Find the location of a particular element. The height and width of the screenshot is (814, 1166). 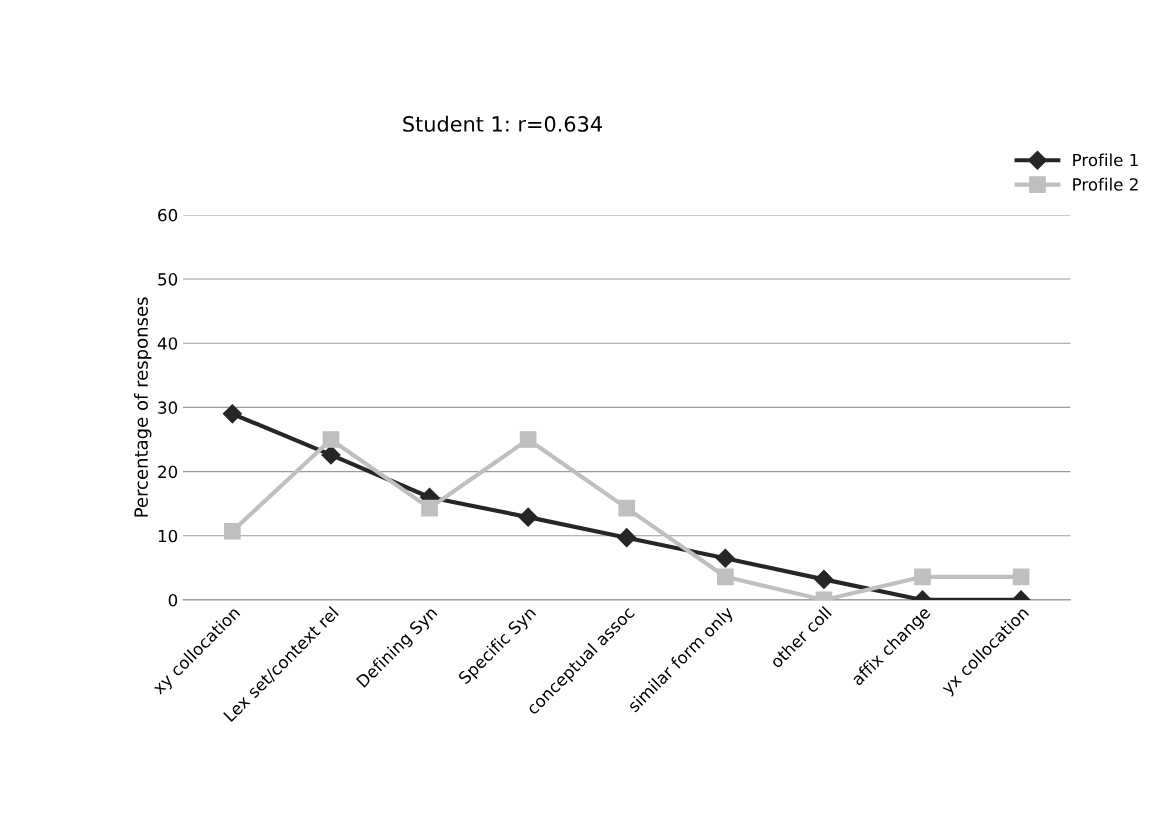

y-tick-label: 20 is located at coordinates (168, 472).